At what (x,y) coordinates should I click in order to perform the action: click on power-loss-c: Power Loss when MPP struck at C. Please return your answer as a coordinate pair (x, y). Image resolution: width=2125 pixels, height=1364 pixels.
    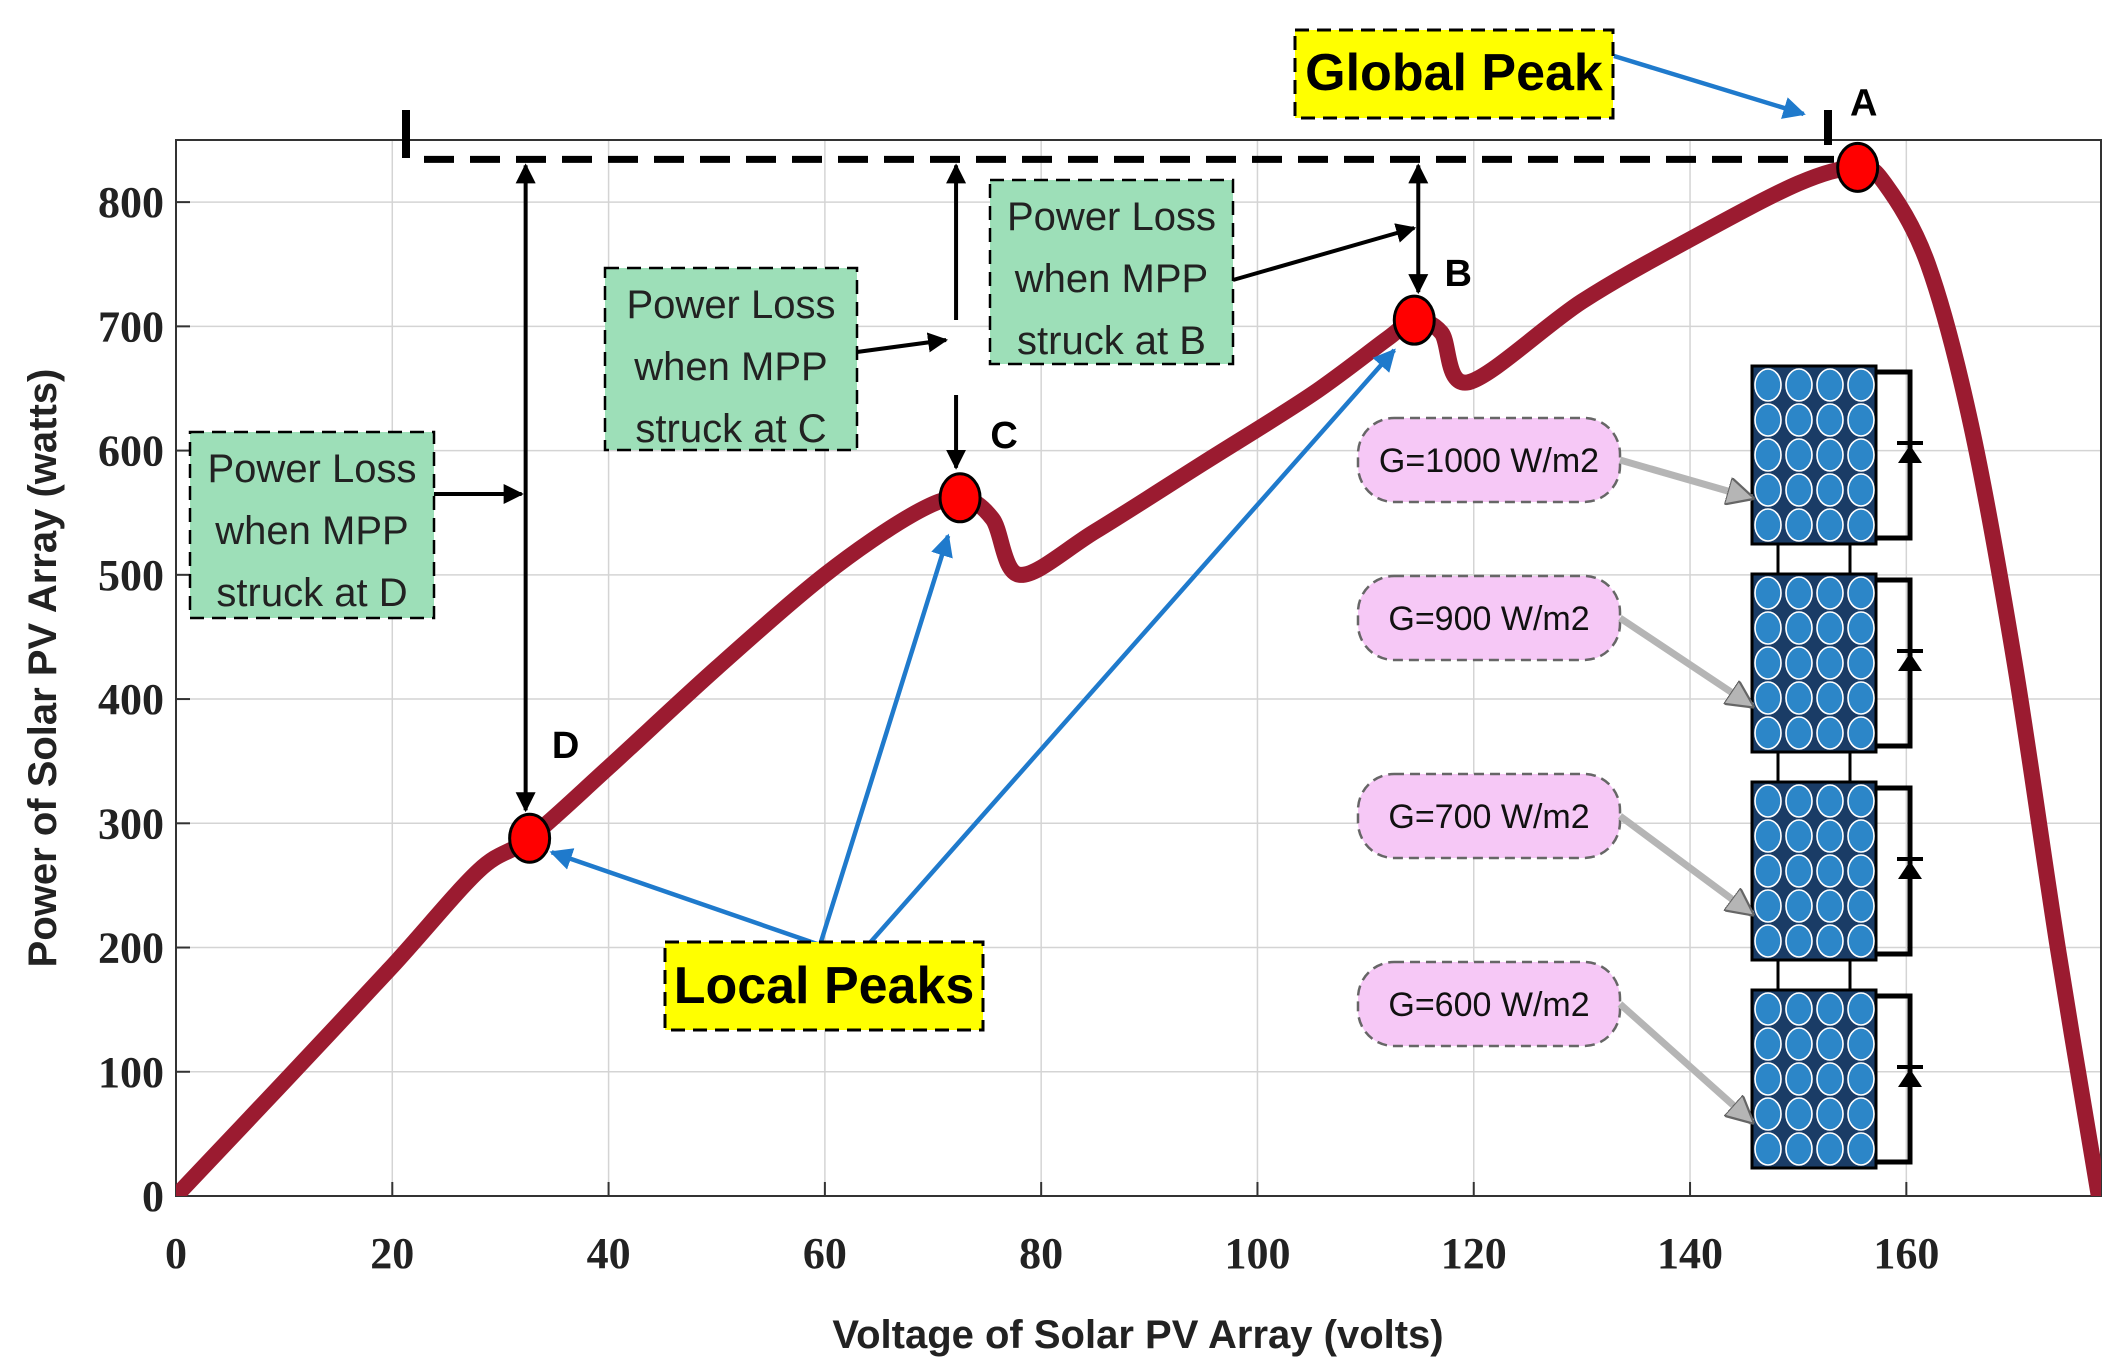
    Looking at the image, I should click on (776, 359).